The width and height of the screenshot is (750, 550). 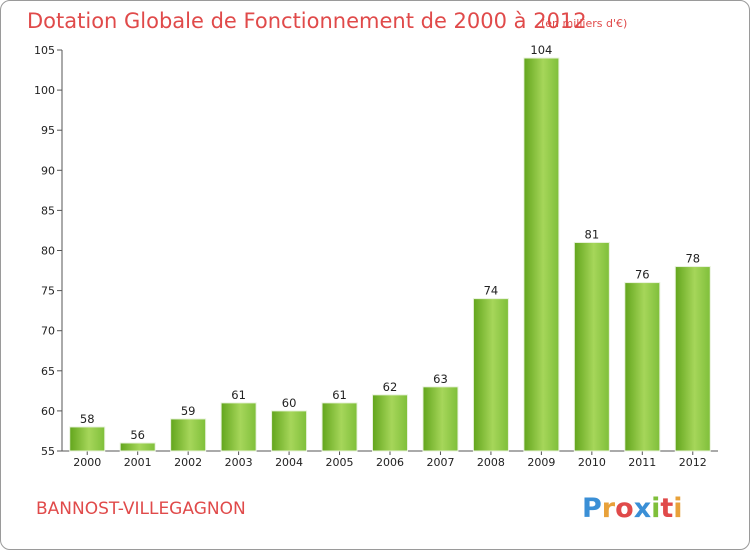 I want to click on logo-text: Proxiti, so click(x=632, y=508).